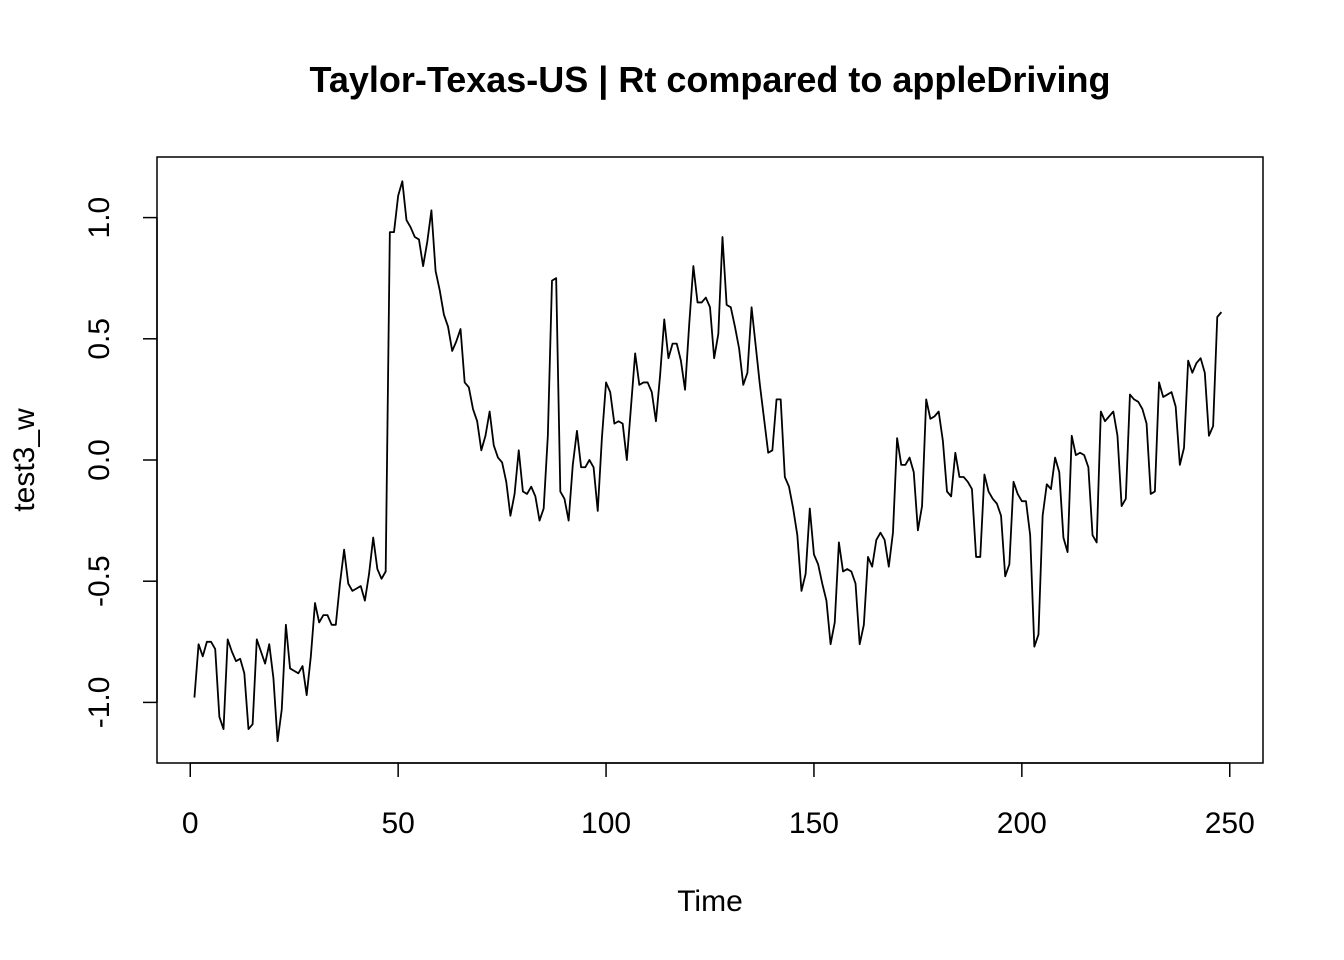 This screenshot has width=1344, height=960. Describe the element at coordinates (710, 901) in the screenshot. I see `x-axis-label: Time` at that location.